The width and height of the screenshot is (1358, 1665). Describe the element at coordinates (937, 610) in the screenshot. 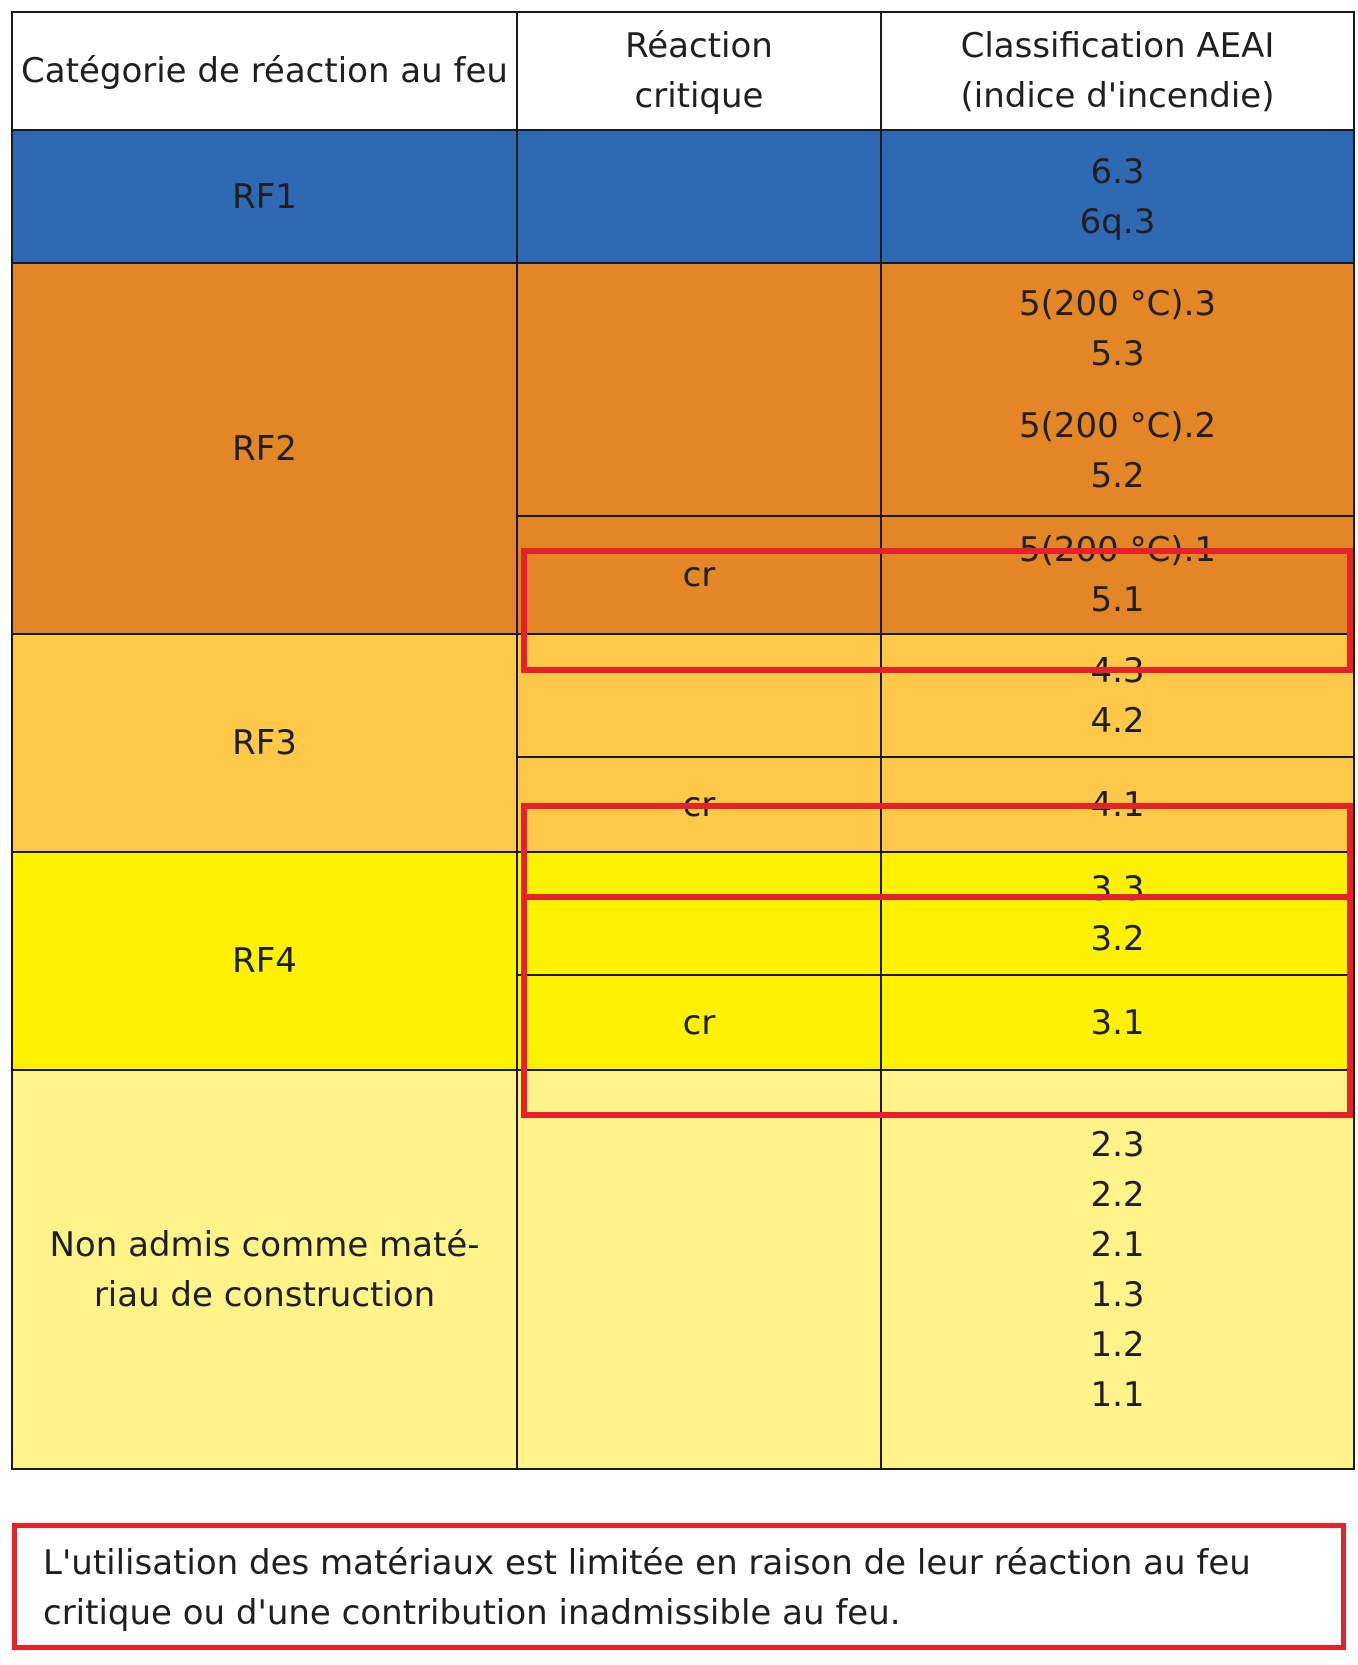

I see `restricted-highlight-rf2` at that location.